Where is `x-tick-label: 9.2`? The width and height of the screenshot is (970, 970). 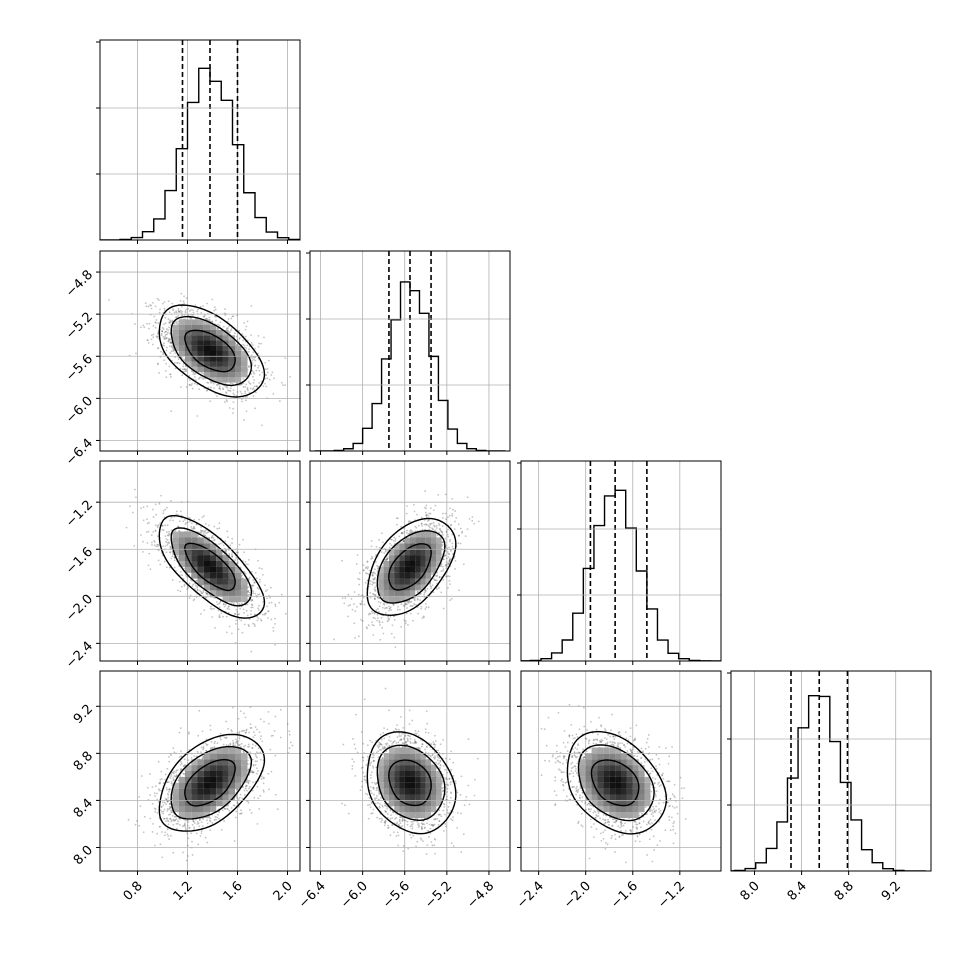 x-tick-label: 9.2 is located at coordinates (891, 891).